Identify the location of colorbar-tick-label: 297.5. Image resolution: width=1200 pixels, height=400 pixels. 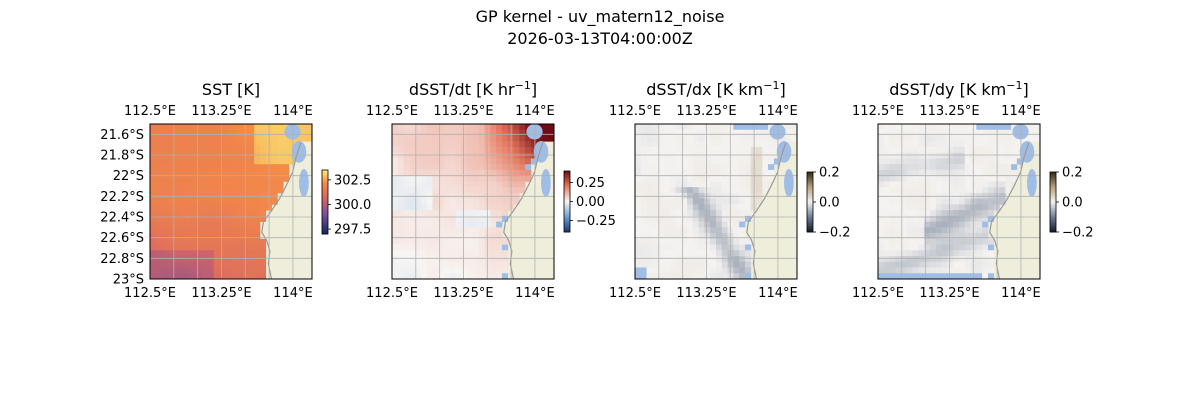
(352, 230).